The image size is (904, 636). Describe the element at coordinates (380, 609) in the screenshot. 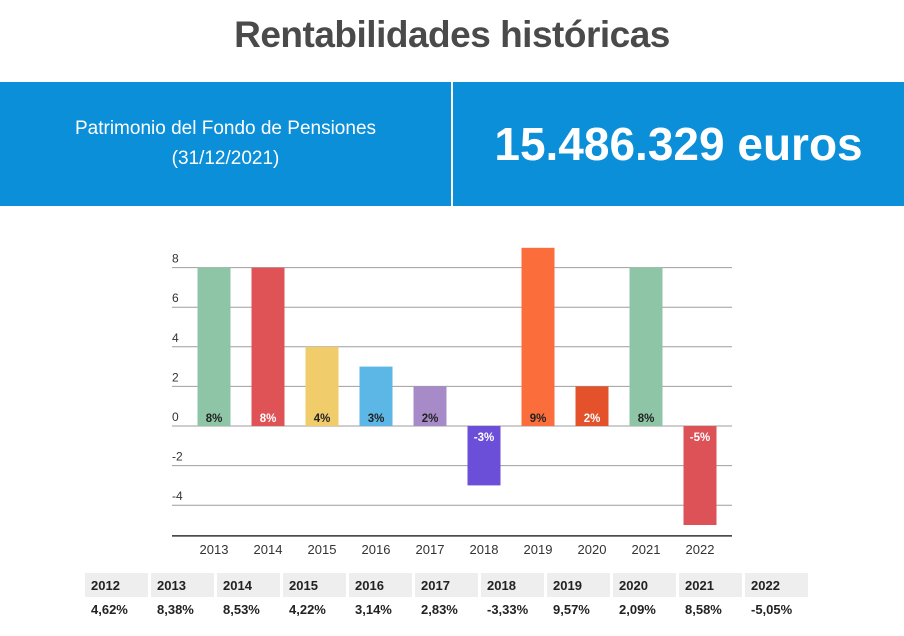

I see `table-return-cell: 3,14%` at that location.